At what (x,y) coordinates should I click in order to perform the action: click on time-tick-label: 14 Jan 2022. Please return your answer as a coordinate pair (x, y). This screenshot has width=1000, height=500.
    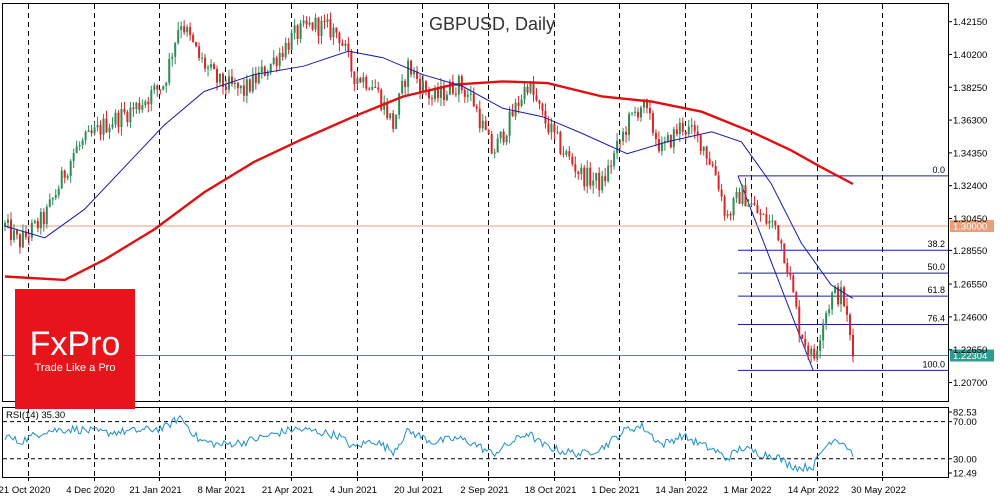
    Looking at the image, I should click on (681, 490).